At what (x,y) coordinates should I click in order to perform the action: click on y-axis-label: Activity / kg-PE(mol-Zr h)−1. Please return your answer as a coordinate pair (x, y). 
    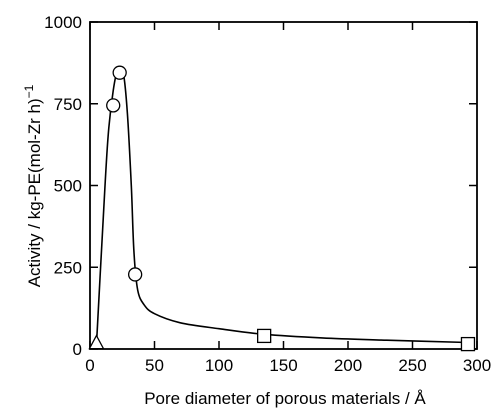
    Looking at the image, I should click on (33, 185).